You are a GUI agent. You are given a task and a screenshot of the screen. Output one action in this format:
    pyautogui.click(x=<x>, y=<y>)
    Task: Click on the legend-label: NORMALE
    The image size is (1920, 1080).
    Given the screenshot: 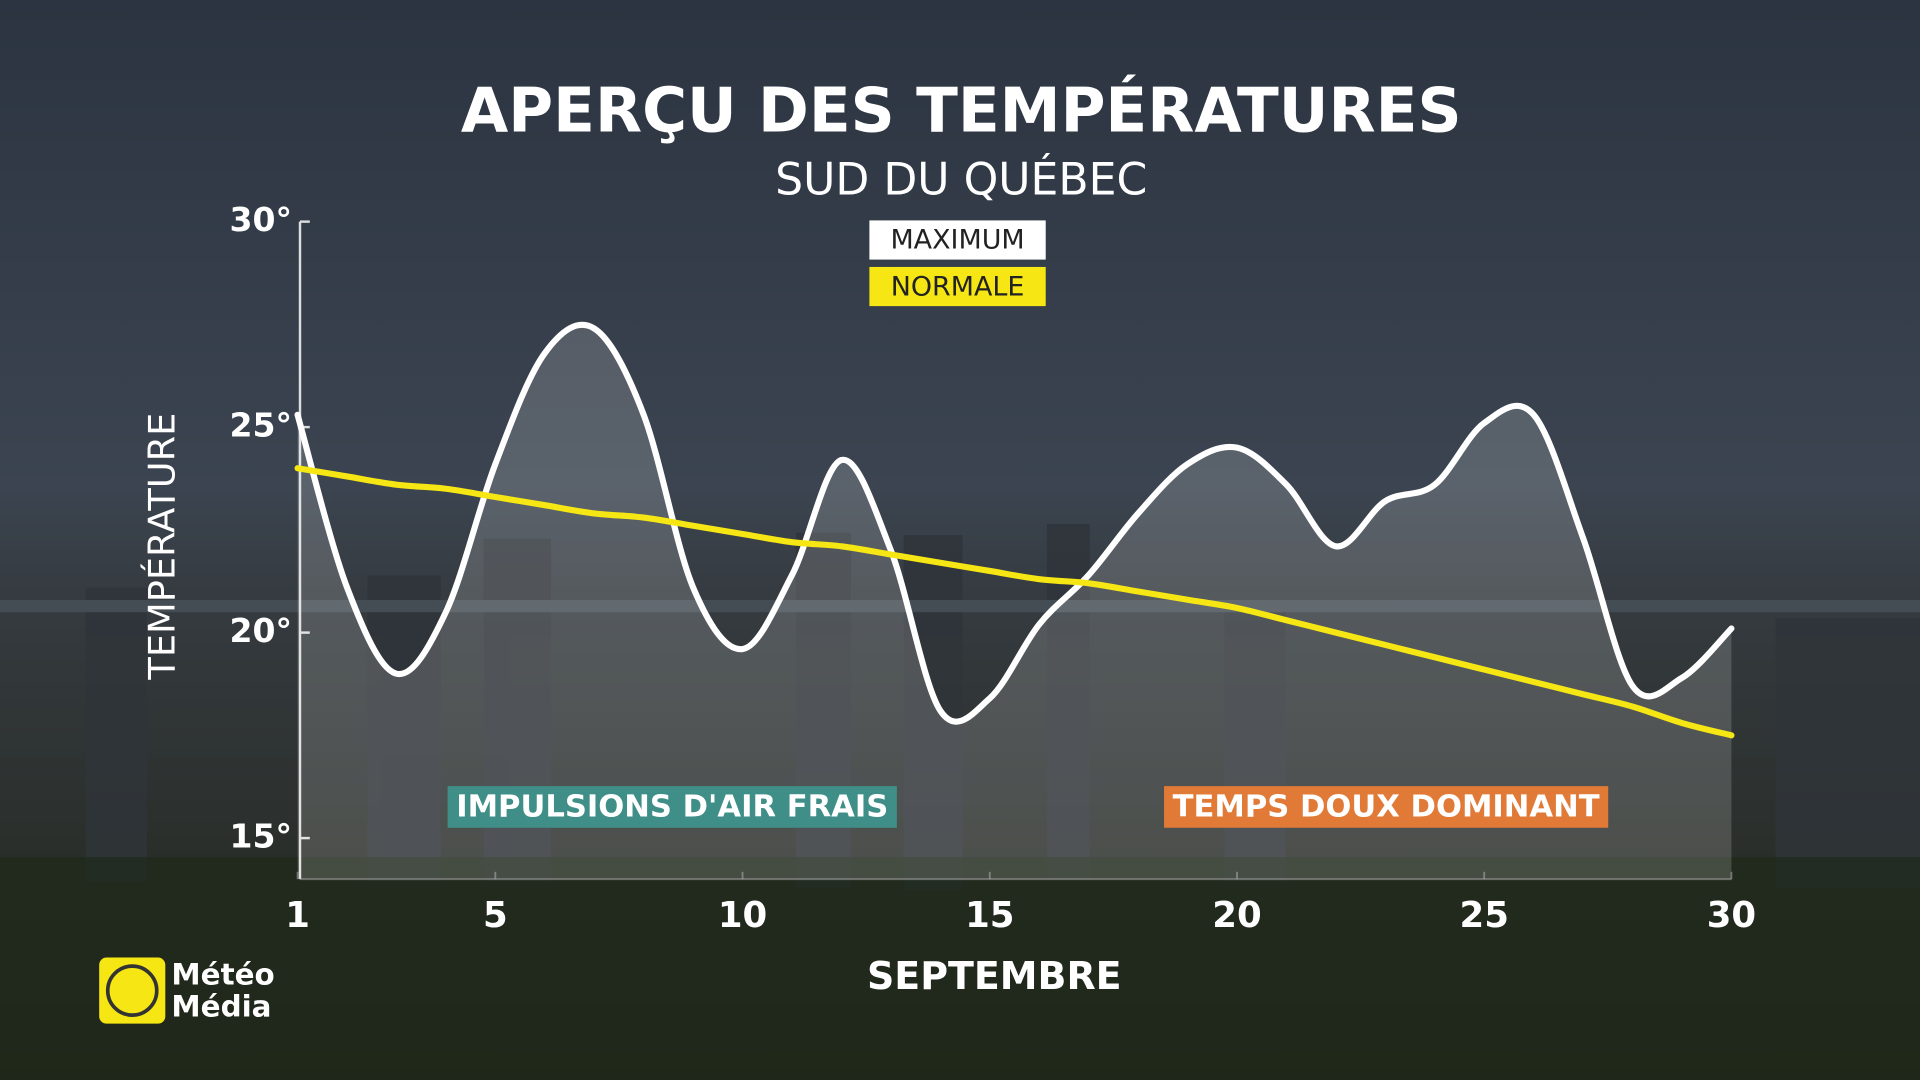 What is the action you would take?
    pyautogui.click(x=958, y=286)
    